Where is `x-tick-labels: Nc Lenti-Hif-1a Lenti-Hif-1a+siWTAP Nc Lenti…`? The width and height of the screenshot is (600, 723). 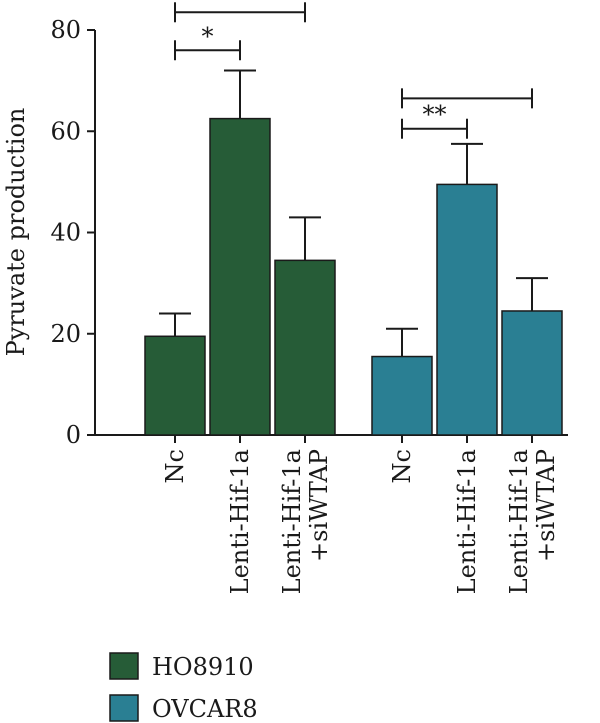 x-tick-labels: Nc Lenti-Hif-1a Lenti-Hif-1a+siWTAP Nc Lenti… is located at coordinates (360, 521).